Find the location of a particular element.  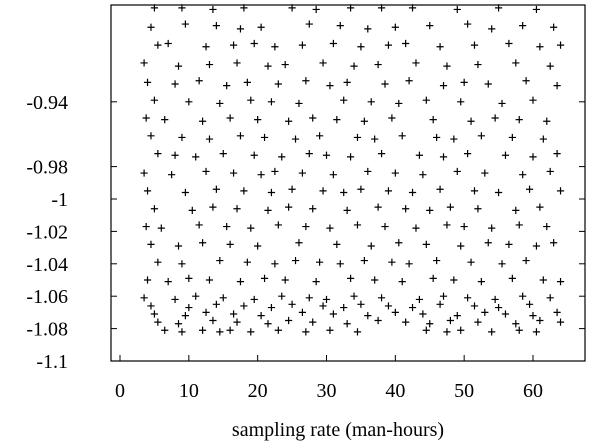

x-tick-label: 0 is located at coordinates (120, 391).